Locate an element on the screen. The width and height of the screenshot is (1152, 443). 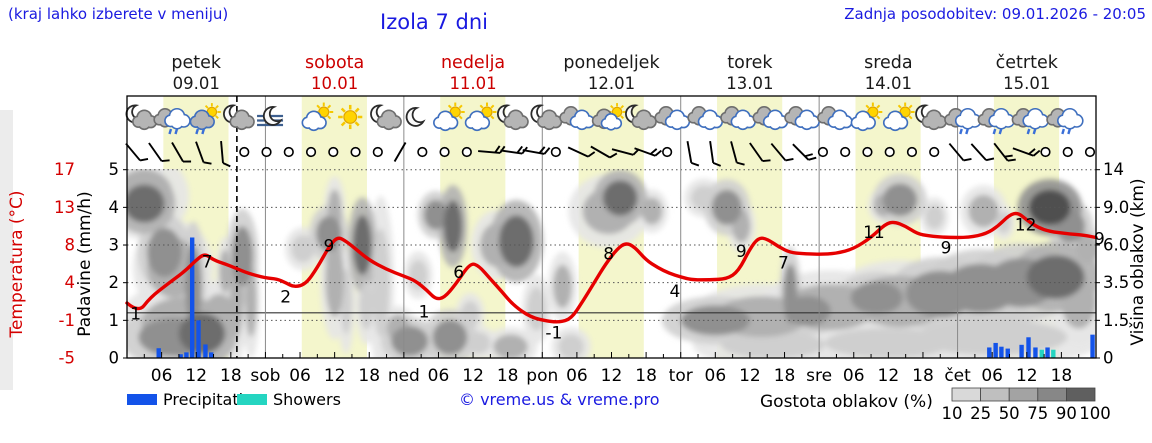
shower-bar is located at coordinates (1041, 353).